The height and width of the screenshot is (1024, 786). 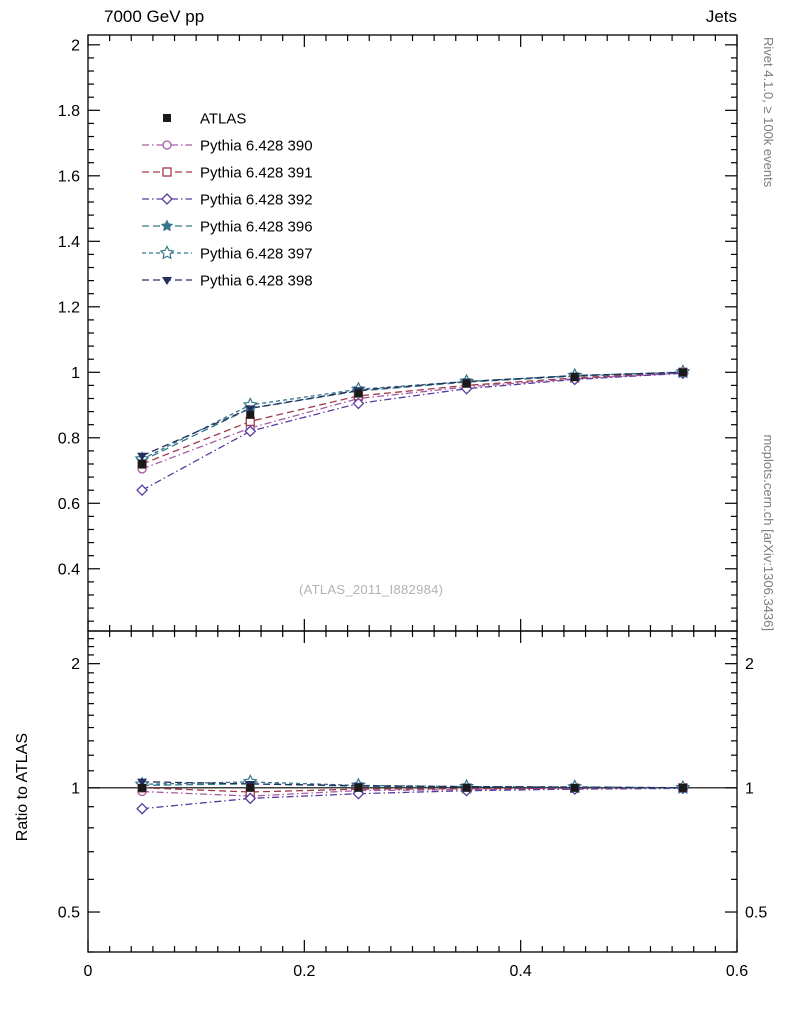 I want to click on observable-title: Jets, so click(x=721, y=16).